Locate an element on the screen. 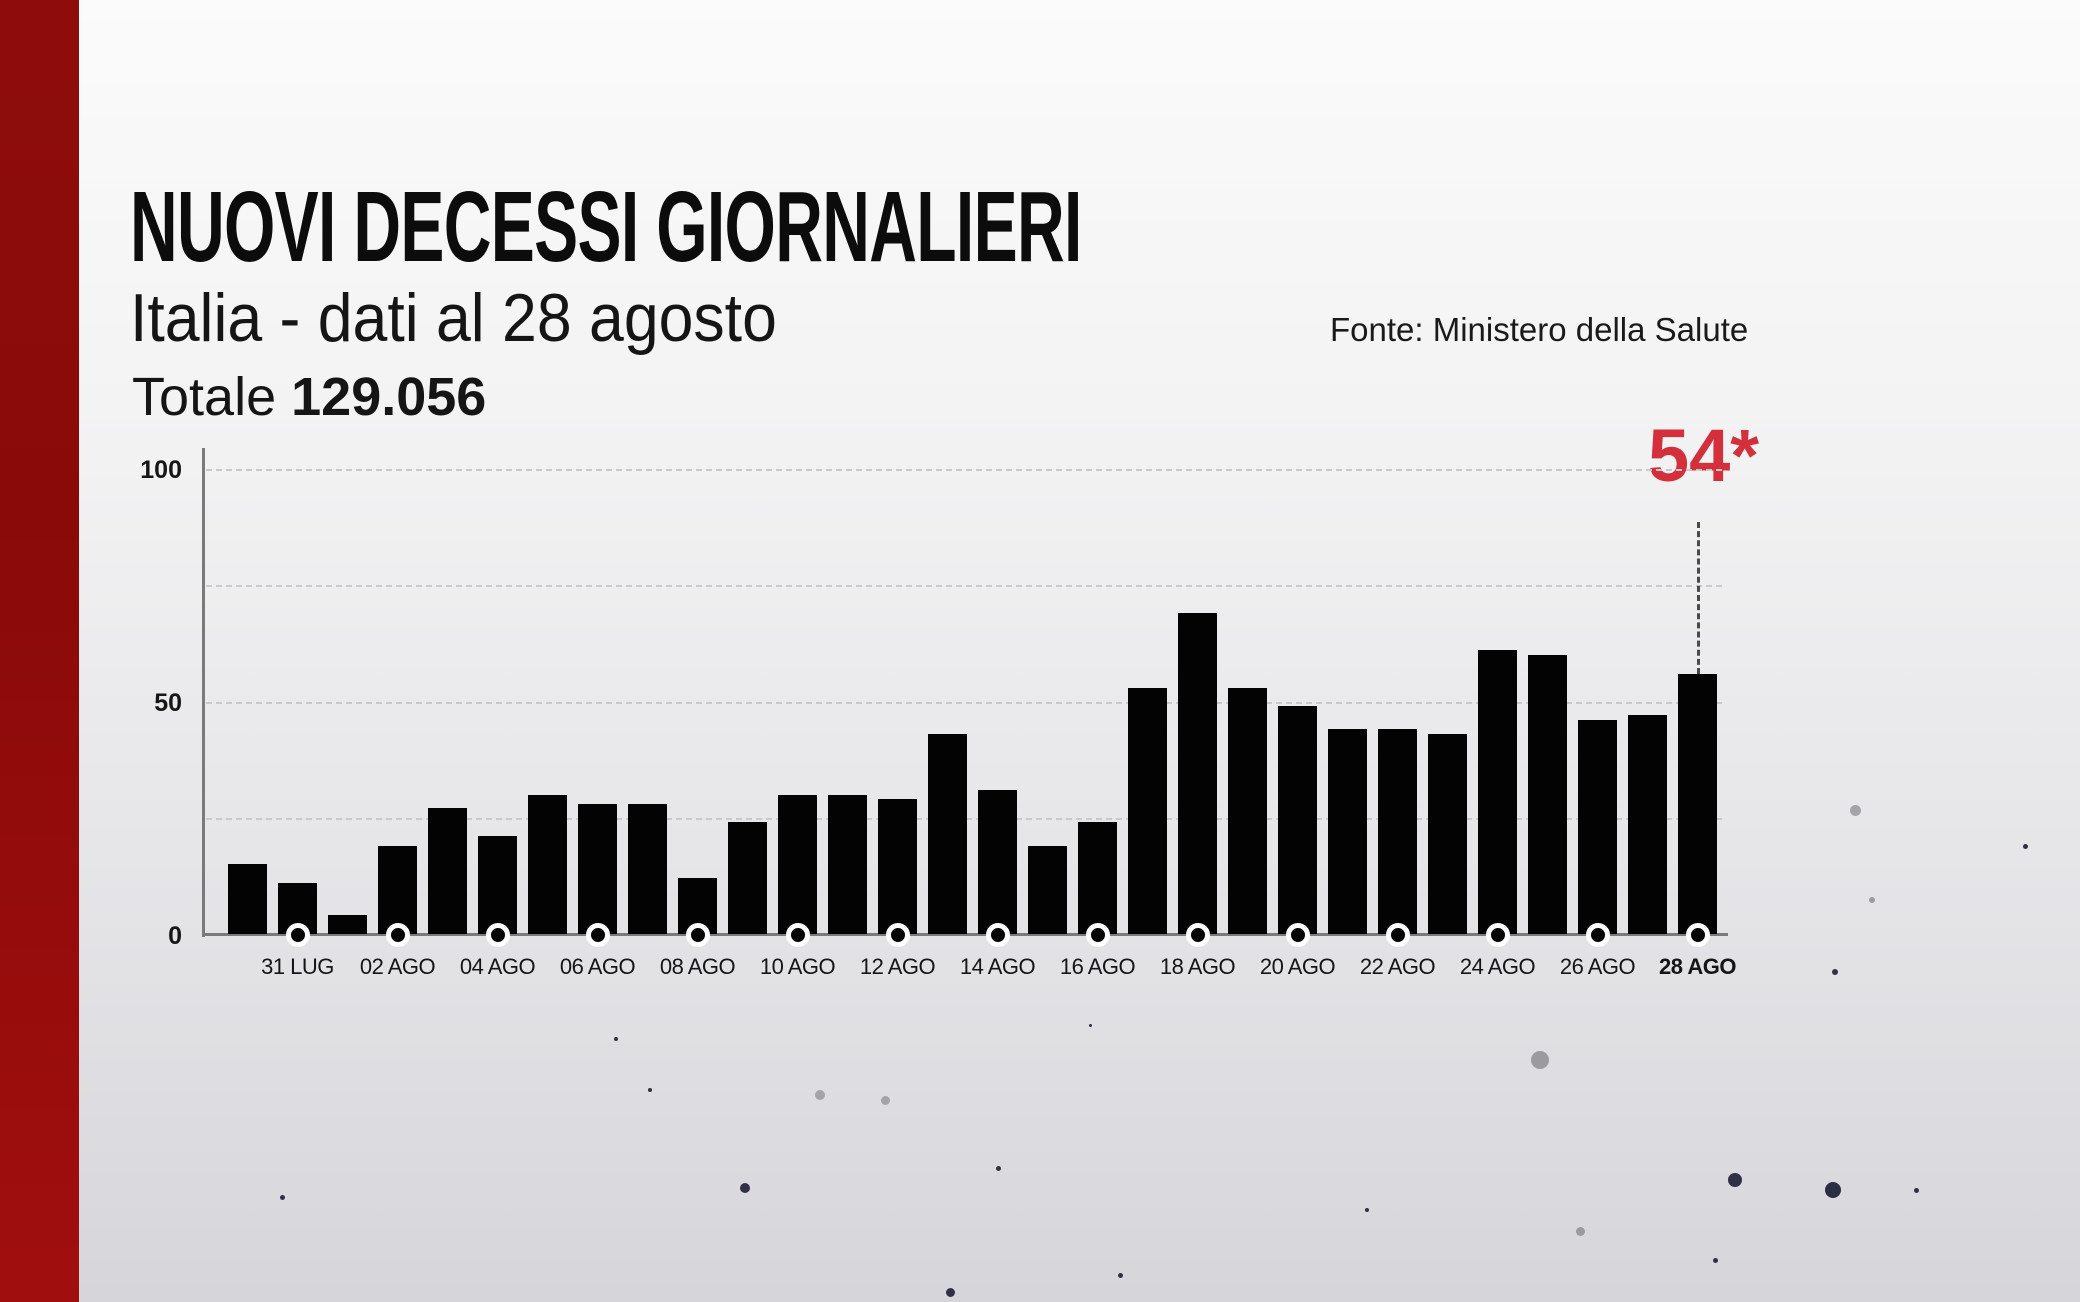 Image resolution: width=2080 pixels, height=1302 pixels. bar-24-ago is located at coordinates (1497, 792).